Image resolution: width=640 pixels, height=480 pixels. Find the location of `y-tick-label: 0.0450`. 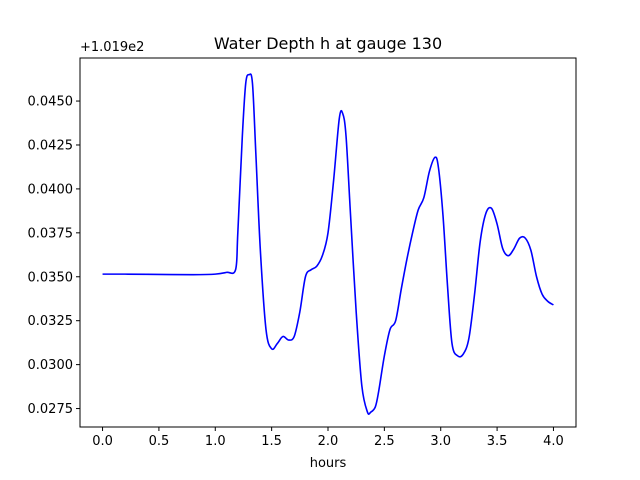

y-tick-label: 0.0450 is located at coordinates (51, 102).